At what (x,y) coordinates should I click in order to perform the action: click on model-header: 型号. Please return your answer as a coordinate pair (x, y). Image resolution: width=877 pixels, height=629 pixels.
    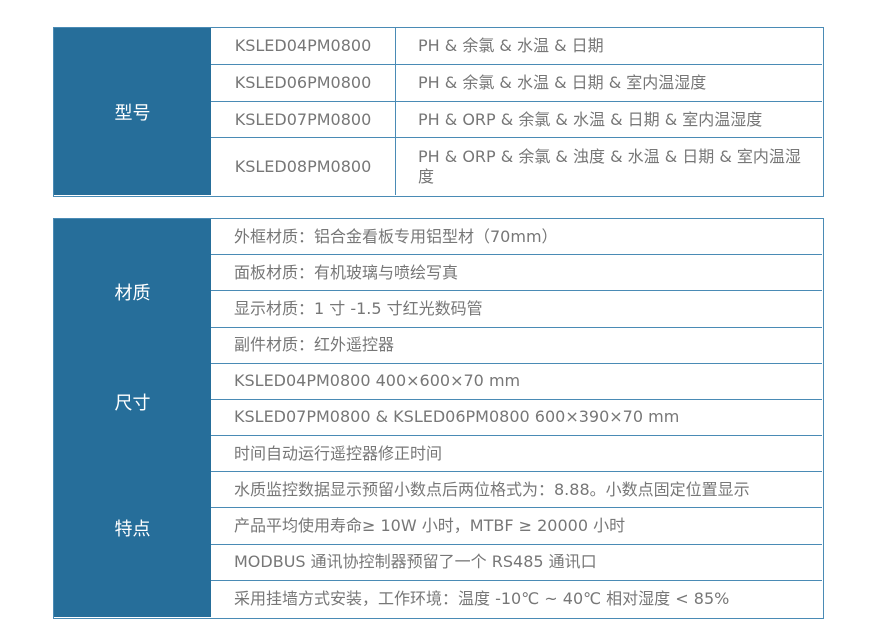
    Looking at the image, I should click on (132, 111).